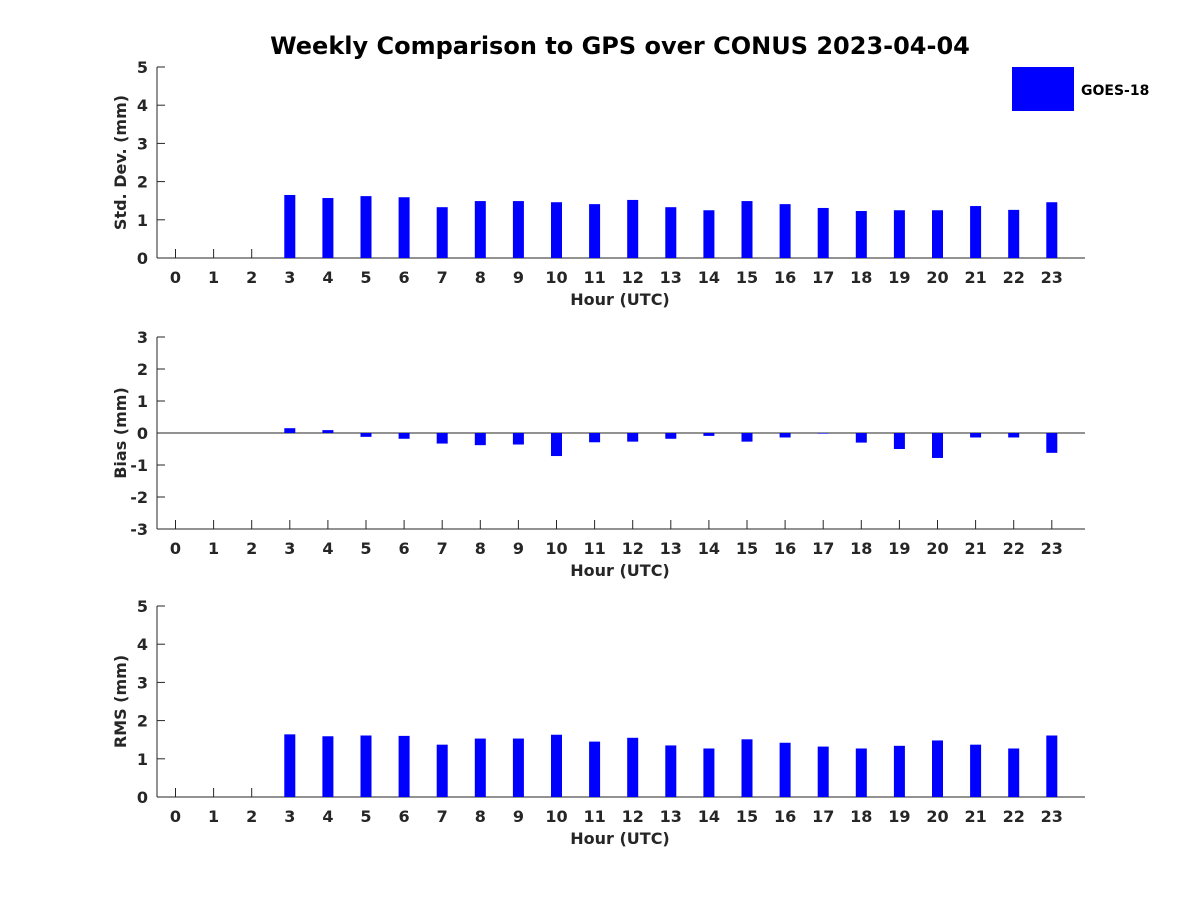  I want to click on y-axis-label: RMS (mm), so click(120, 701).